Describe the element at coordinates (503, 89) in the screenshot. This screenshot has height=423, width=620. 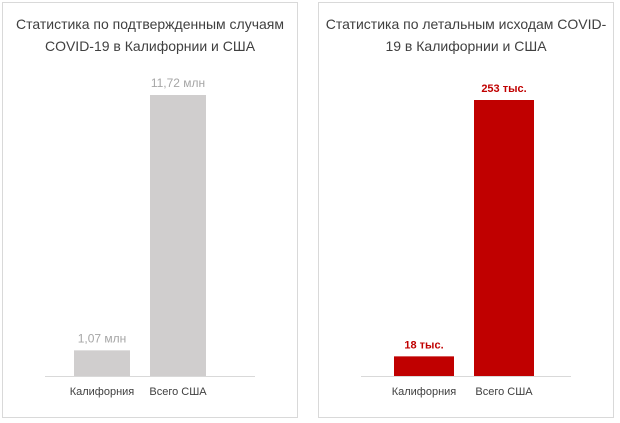
I see `data-label: 253 тыс.` at that location.